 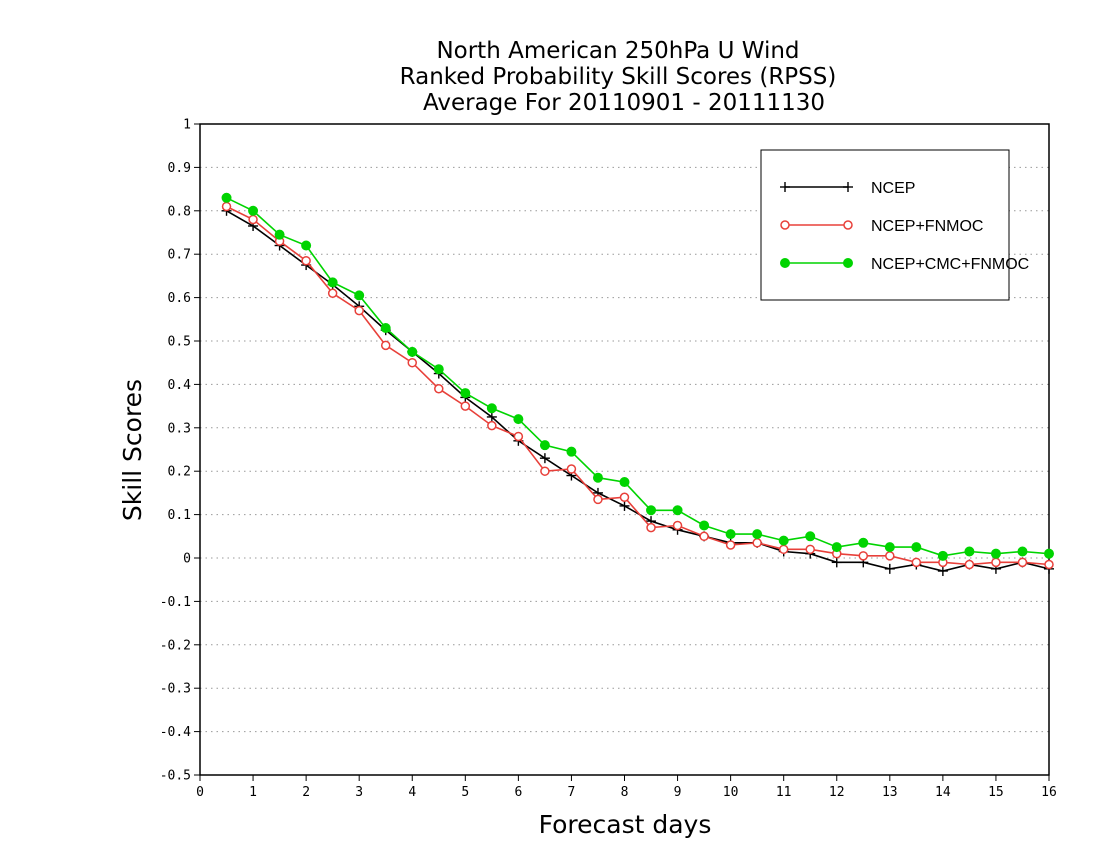 I want to click on x-tick-label: 5, so click(x=465, y=792).